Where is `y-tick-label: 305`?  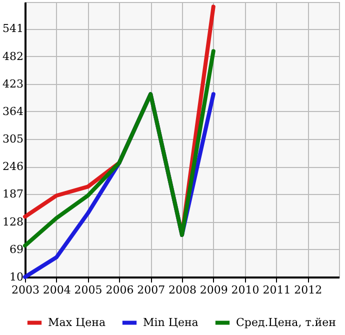
y-tick-label: 305 is located at coordinates (13, 139).